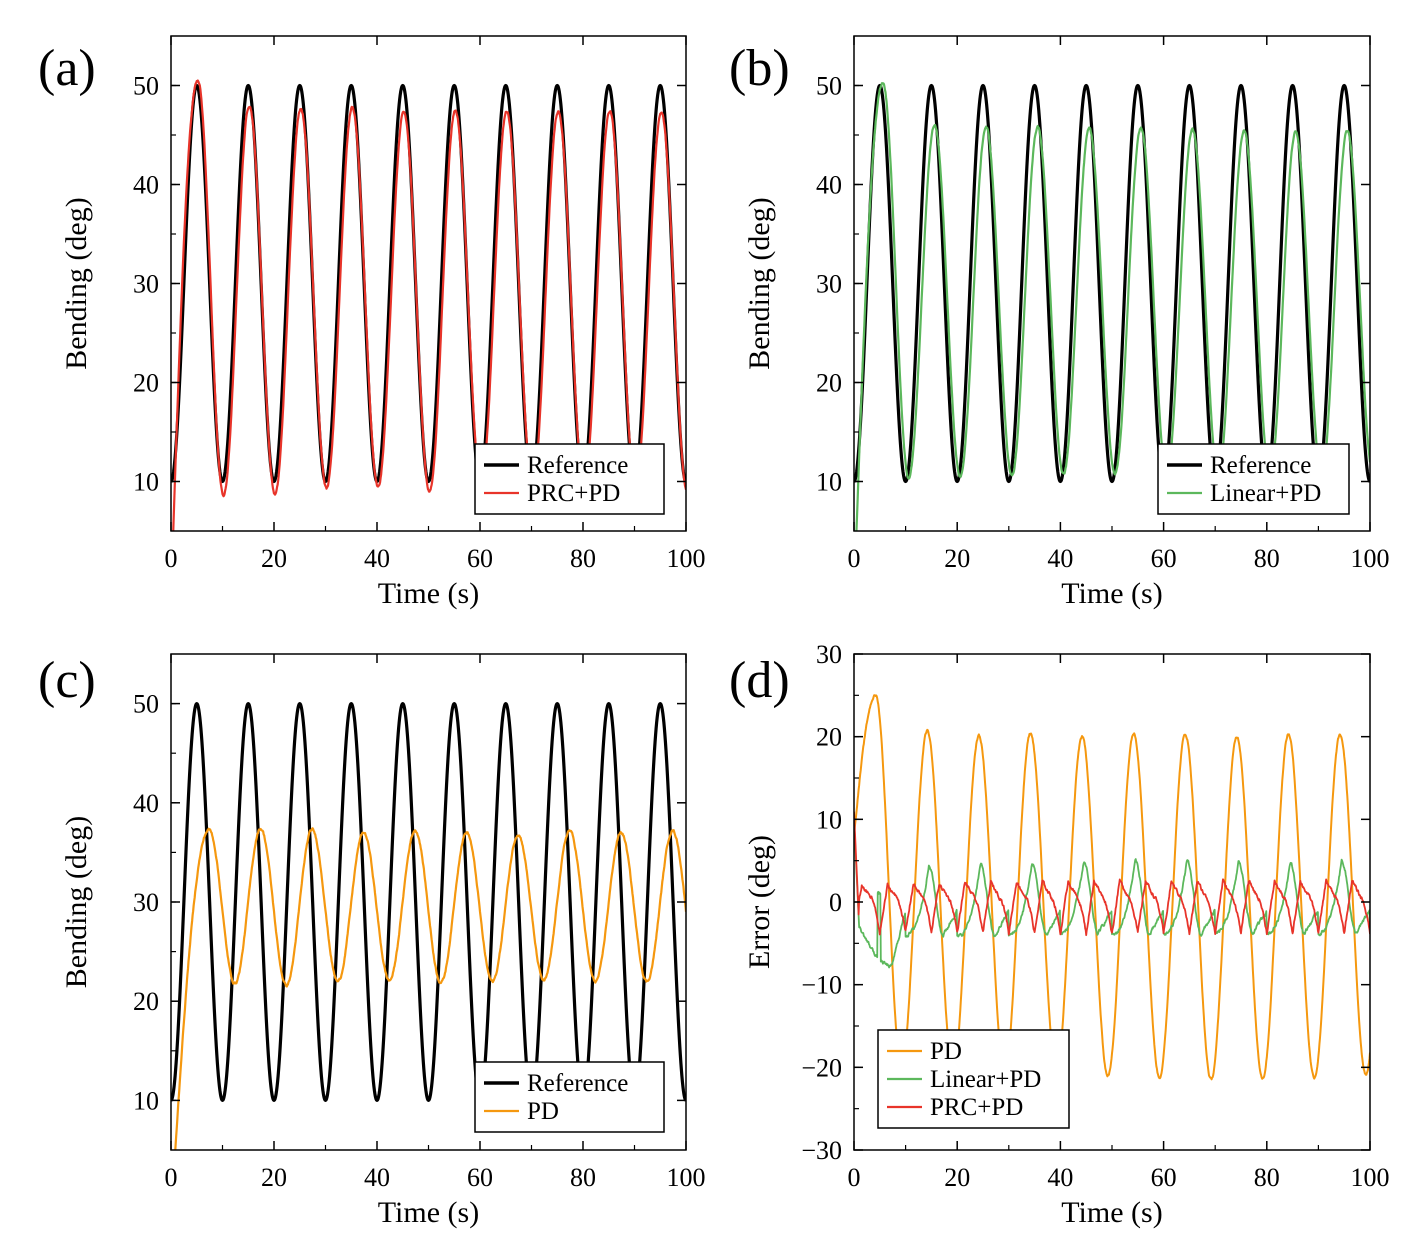 The width and height of the screenshot is (1420, 1245). What do you see at coordinates (821, 1067) in the screenshot?
I see `y-tick-label: −20` at bounding box center [821, 1067].